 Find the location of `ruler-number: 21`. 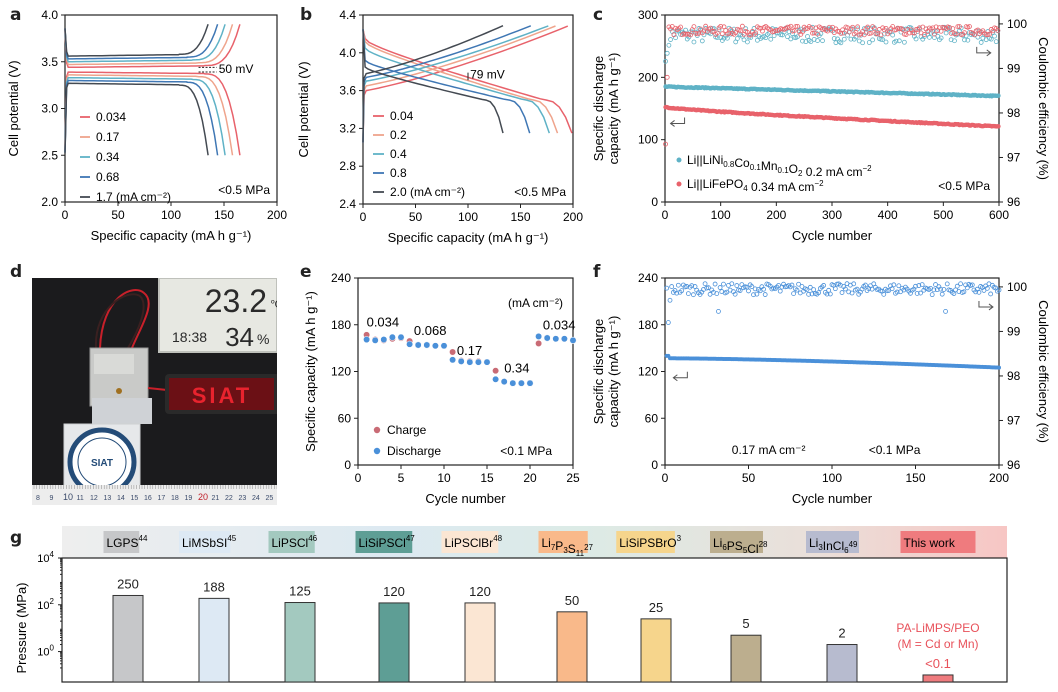

ruler-number: 21 is located at coordinates (216, 498).